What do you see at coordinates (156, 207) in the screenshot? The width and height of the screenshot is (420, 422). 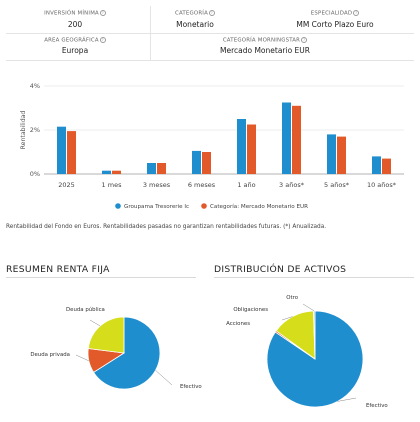 I see `legend-label: Groupama Tresorerie Ic` at bounding box center [156, 207].